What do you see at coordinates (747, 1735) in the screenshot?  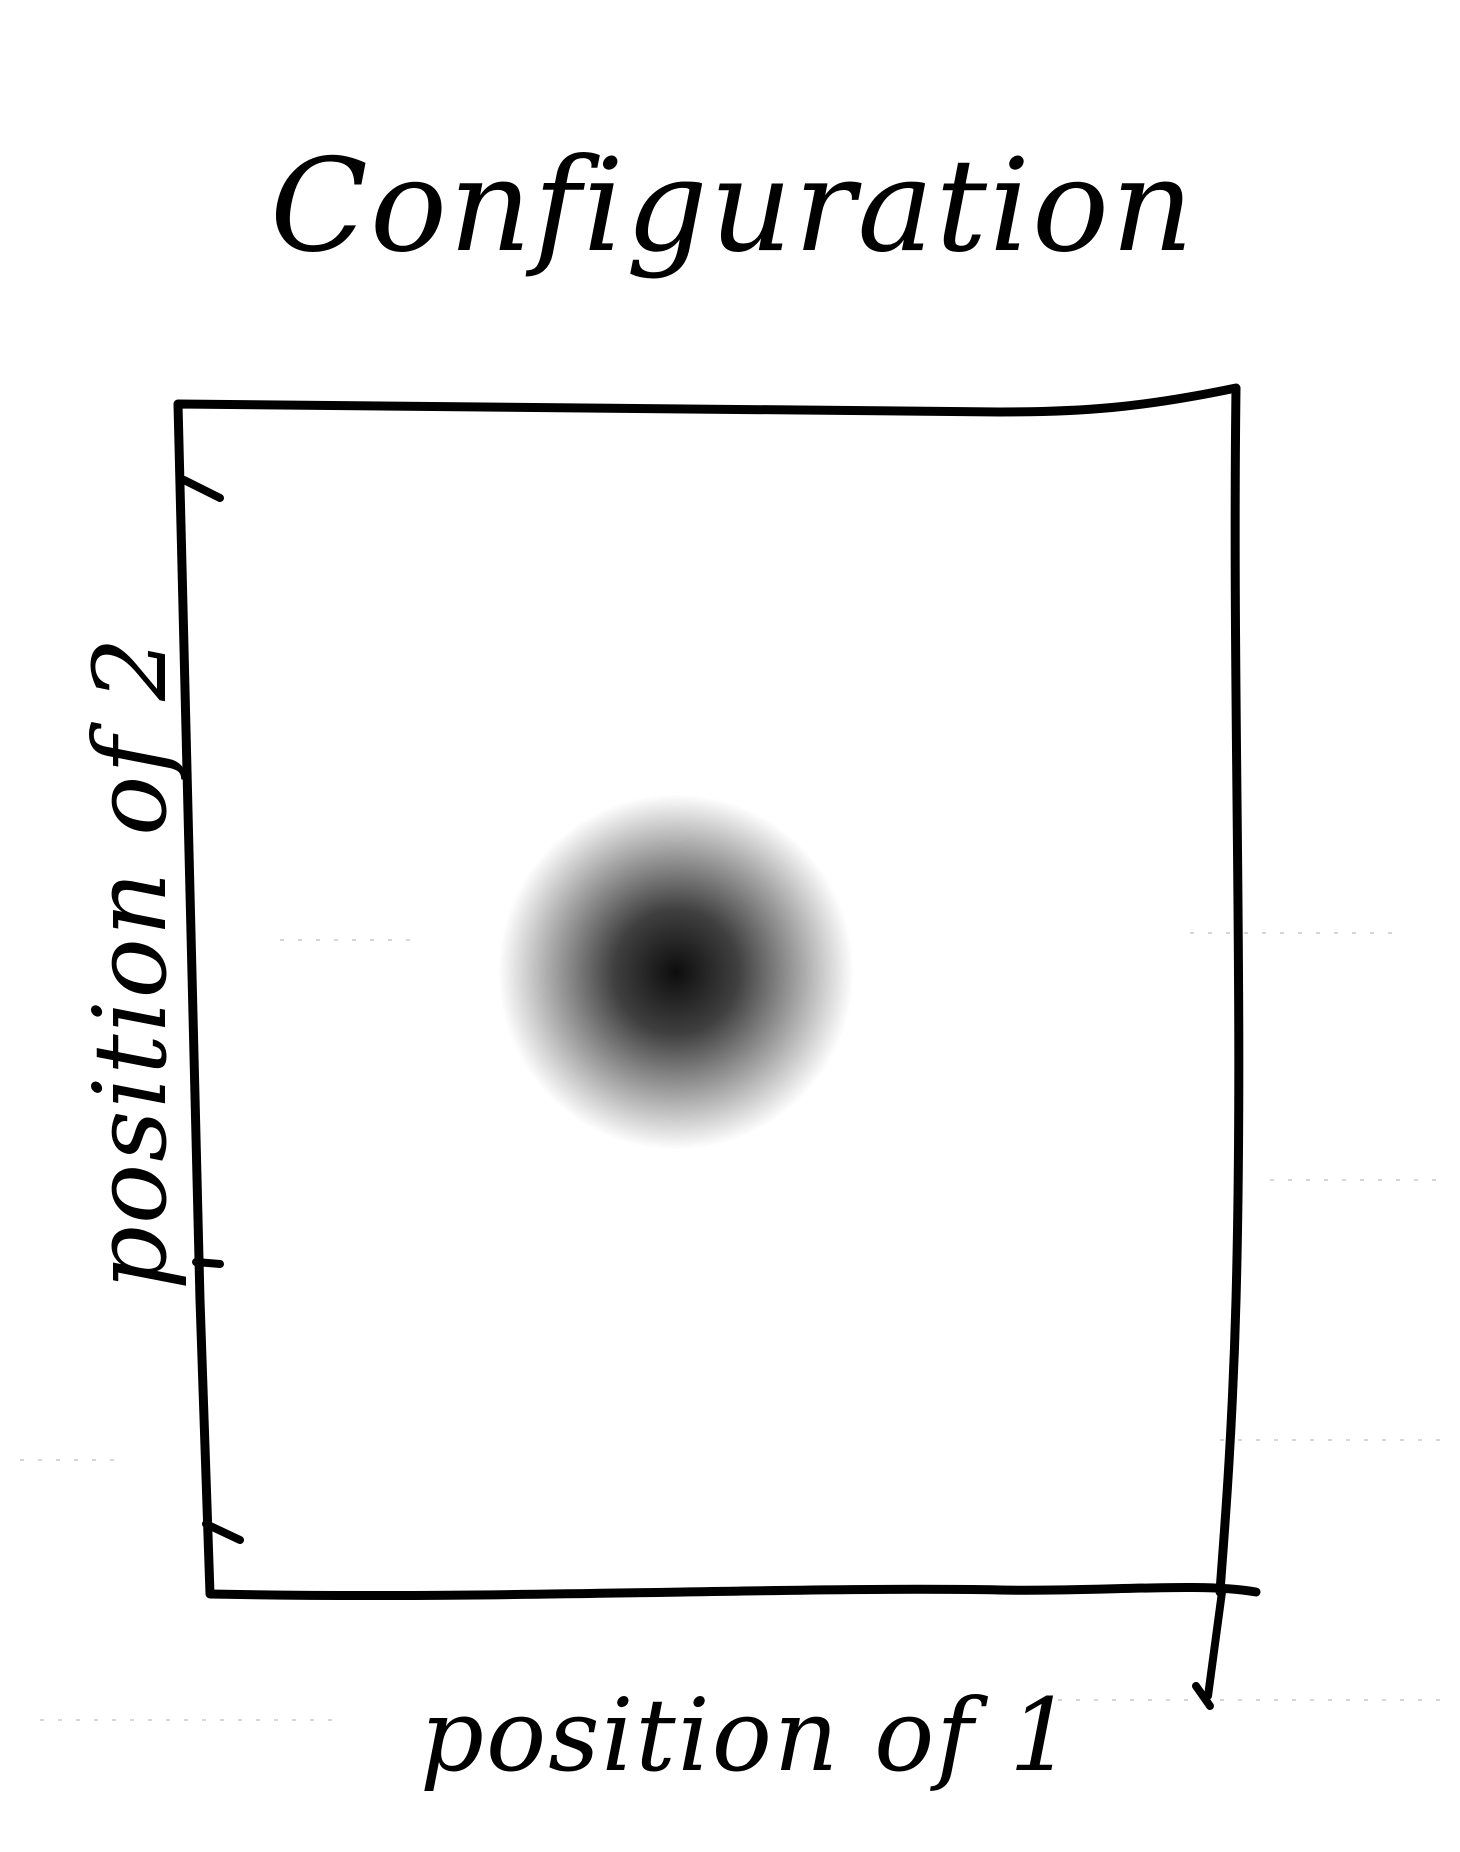 I see `x-axis-label: position of 1` at bounding box center [747, 1735].